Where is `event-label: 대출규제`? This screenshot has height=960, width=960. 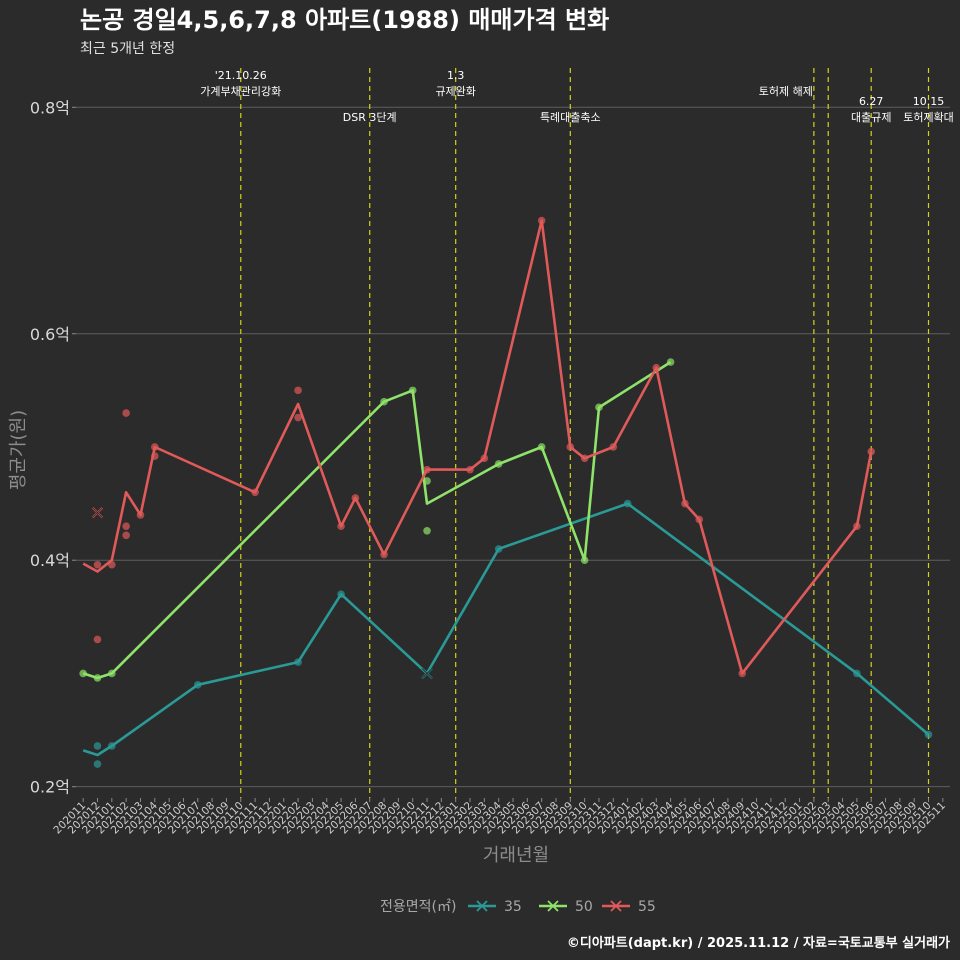 event-label: 대출규제 is located at coordinates (871, 117).